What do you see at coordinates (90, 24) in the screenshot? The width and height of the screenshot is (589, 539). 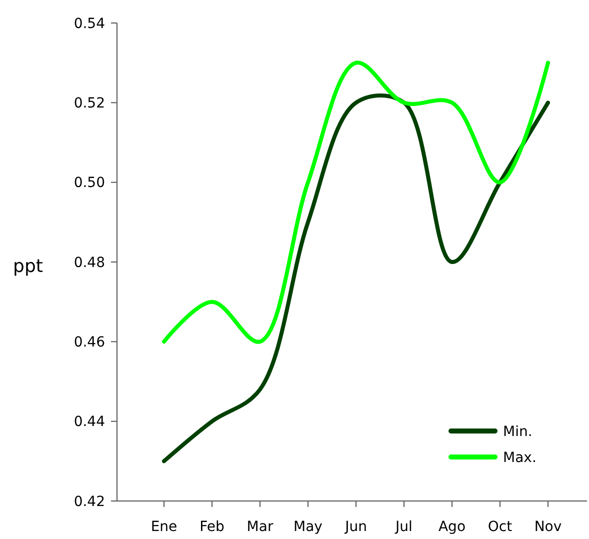 I see `y-tick-label: 0.54` at bounding box center [90, 24].